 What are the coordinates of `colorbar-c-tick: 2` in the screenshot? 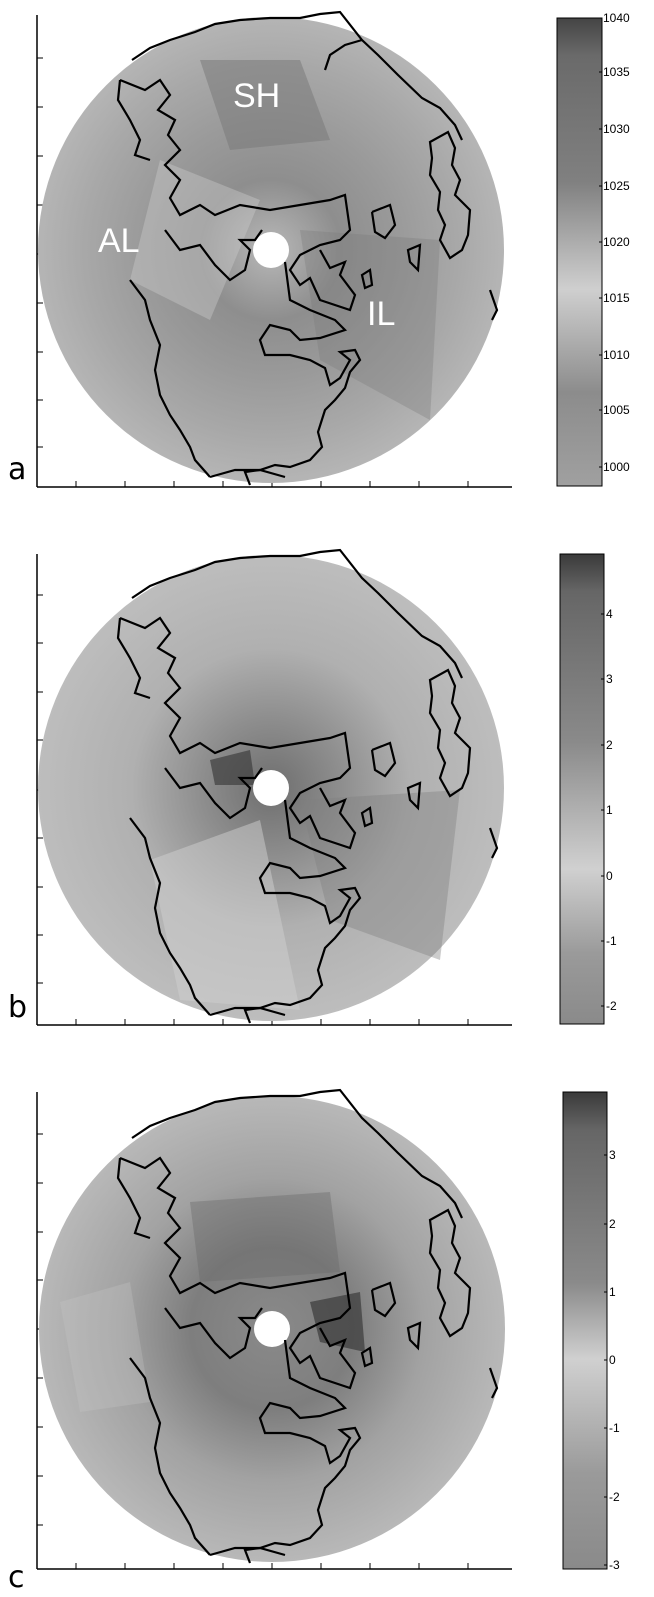 It's located at (612, 1224).